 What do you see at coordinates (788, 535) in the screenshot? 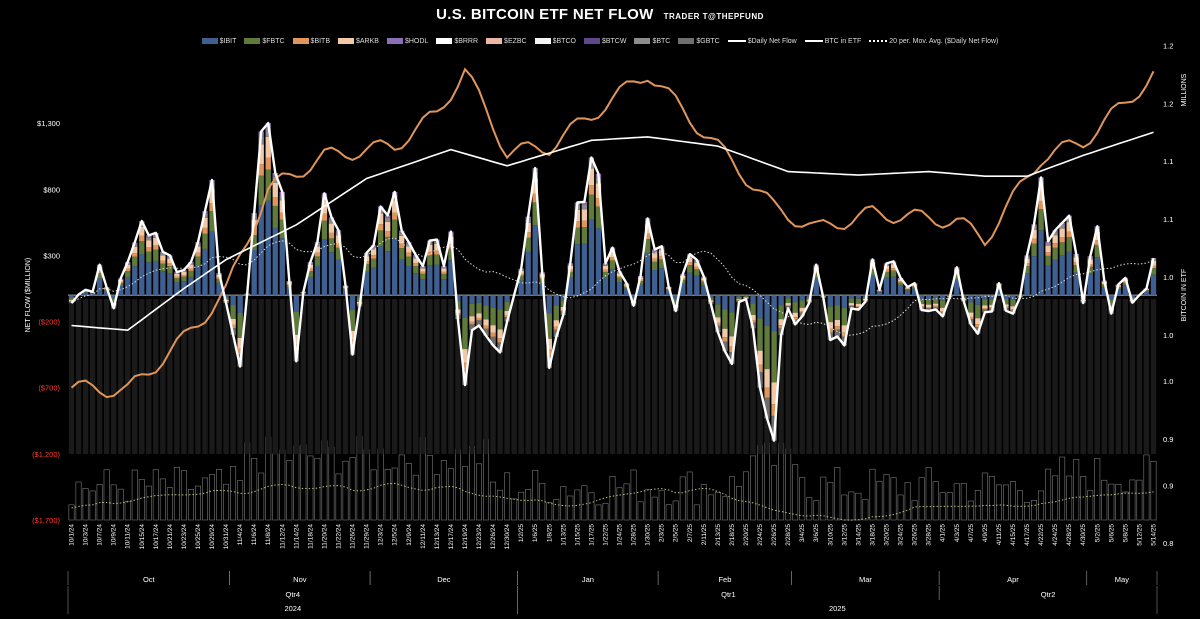
I see `x-tick-label: 2/28/25` at bounding box center [788, 535].